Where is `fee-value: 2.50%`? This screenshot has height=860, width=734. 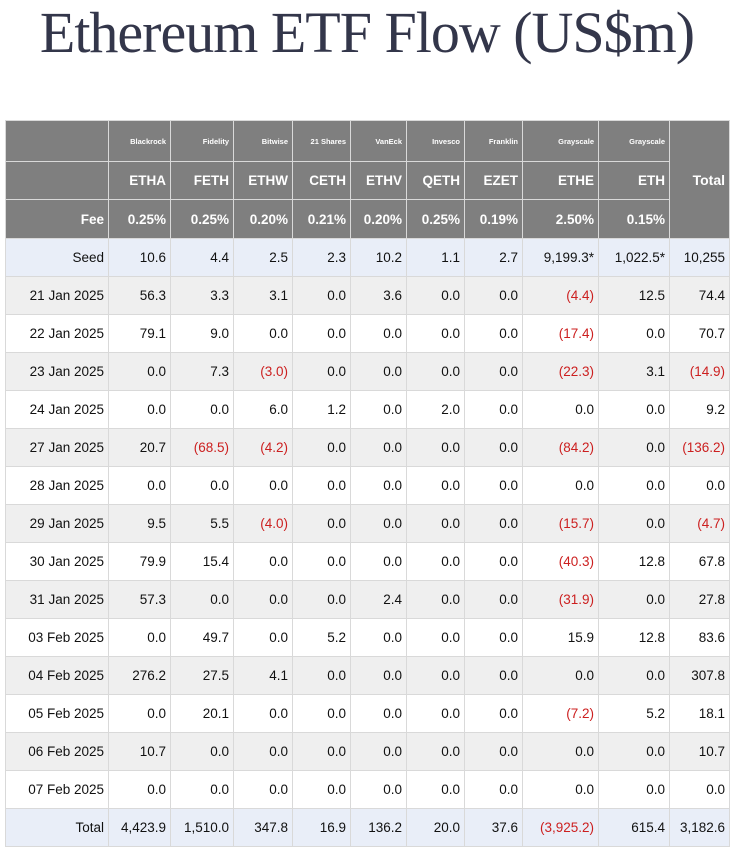
fee-value: 2.50% is located at coordinates (560, 219).